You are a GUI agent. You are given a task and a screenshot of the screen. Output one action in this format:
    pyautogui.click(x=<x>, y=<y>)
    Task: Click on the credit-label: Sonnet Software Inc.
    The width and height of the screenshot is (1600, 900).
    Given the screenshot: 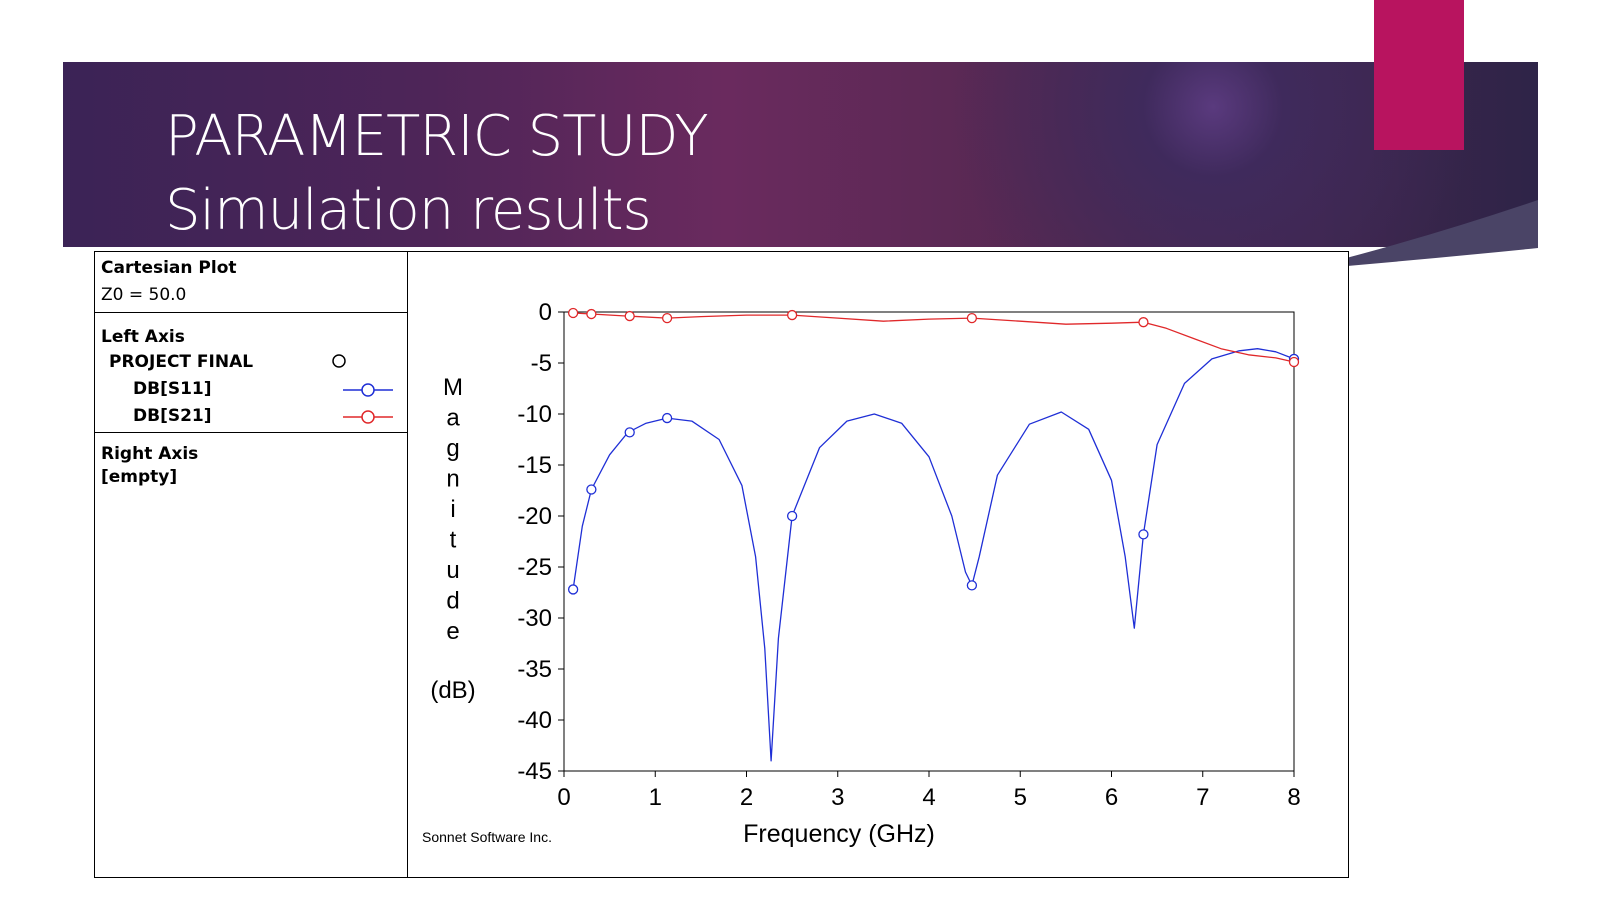 What is the action you would take?
    pyautogui.click(x=487, y=837)
    